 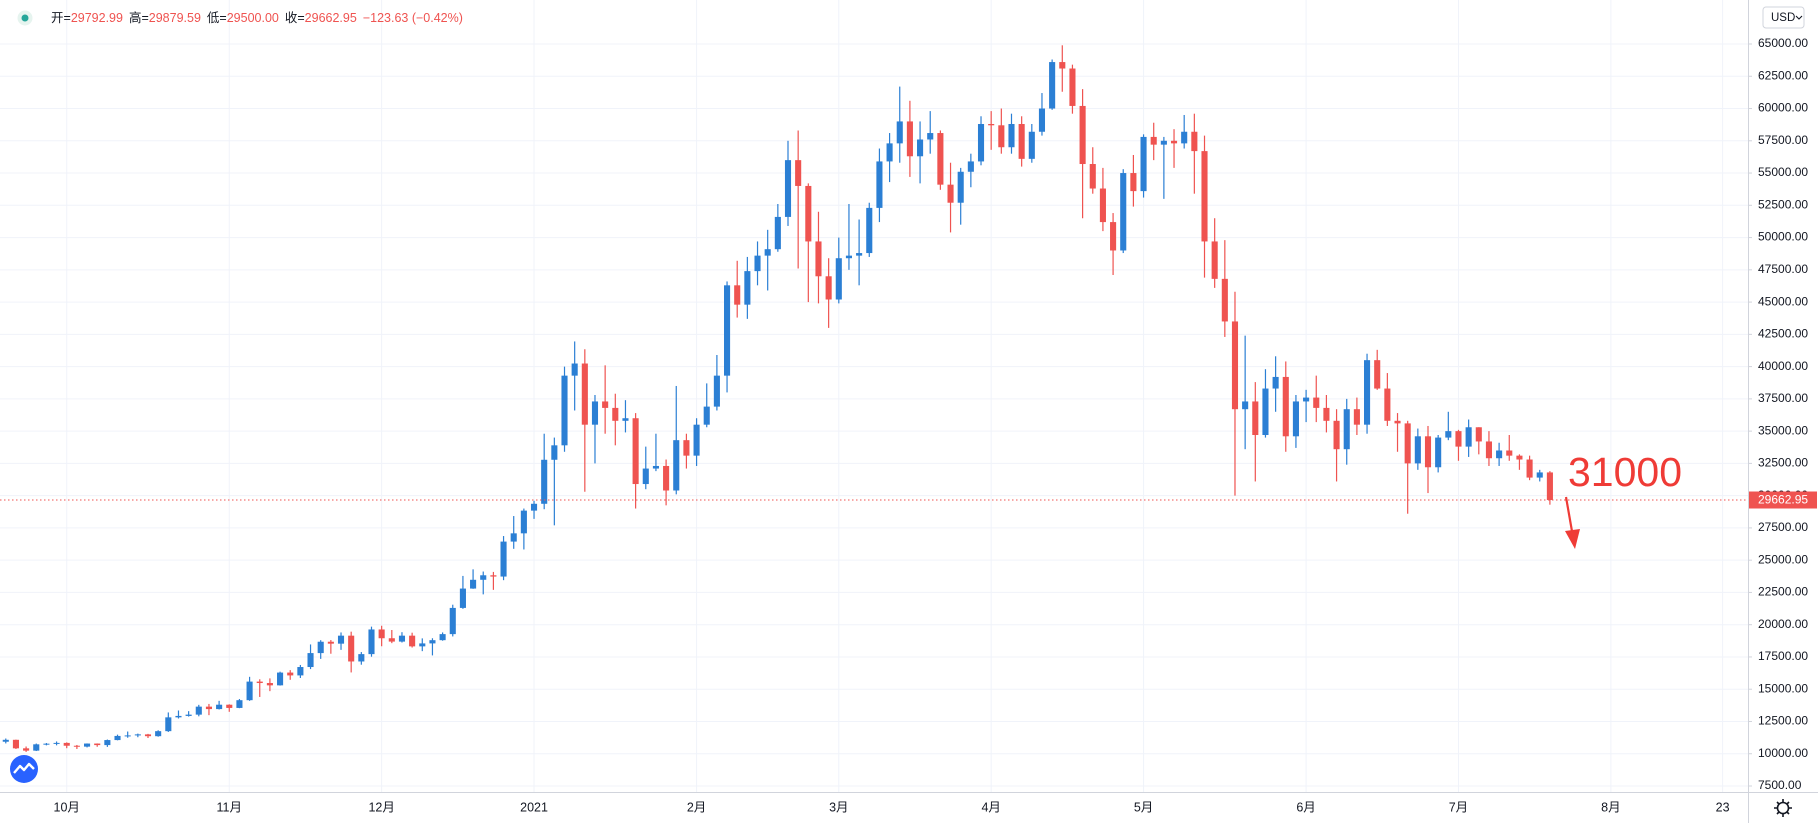 I want to click on y-tick-label: 40000.00, so click(x=1783, y=366).